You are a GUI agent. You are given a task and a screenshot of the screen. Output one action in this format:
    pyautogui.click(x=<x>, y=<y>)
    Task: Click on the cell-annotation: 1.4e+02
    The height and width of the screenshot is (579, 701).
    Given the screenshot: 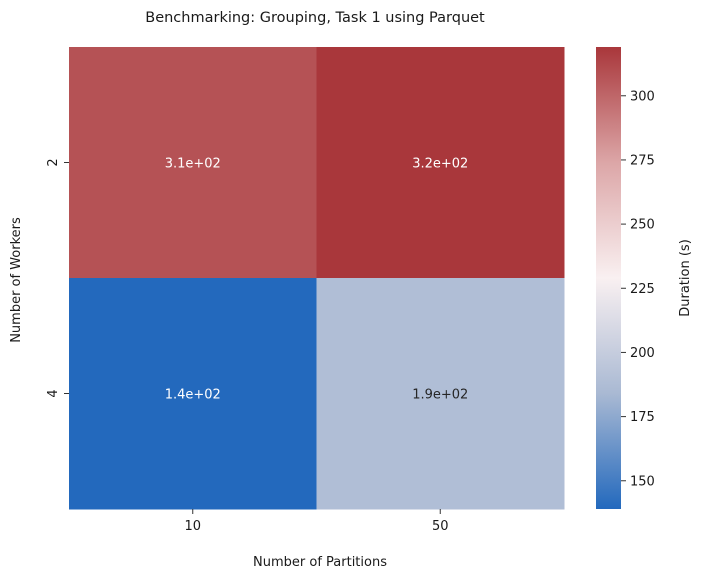 What is the action you would take?
    pyautogui.click(x=193, y=395)
    